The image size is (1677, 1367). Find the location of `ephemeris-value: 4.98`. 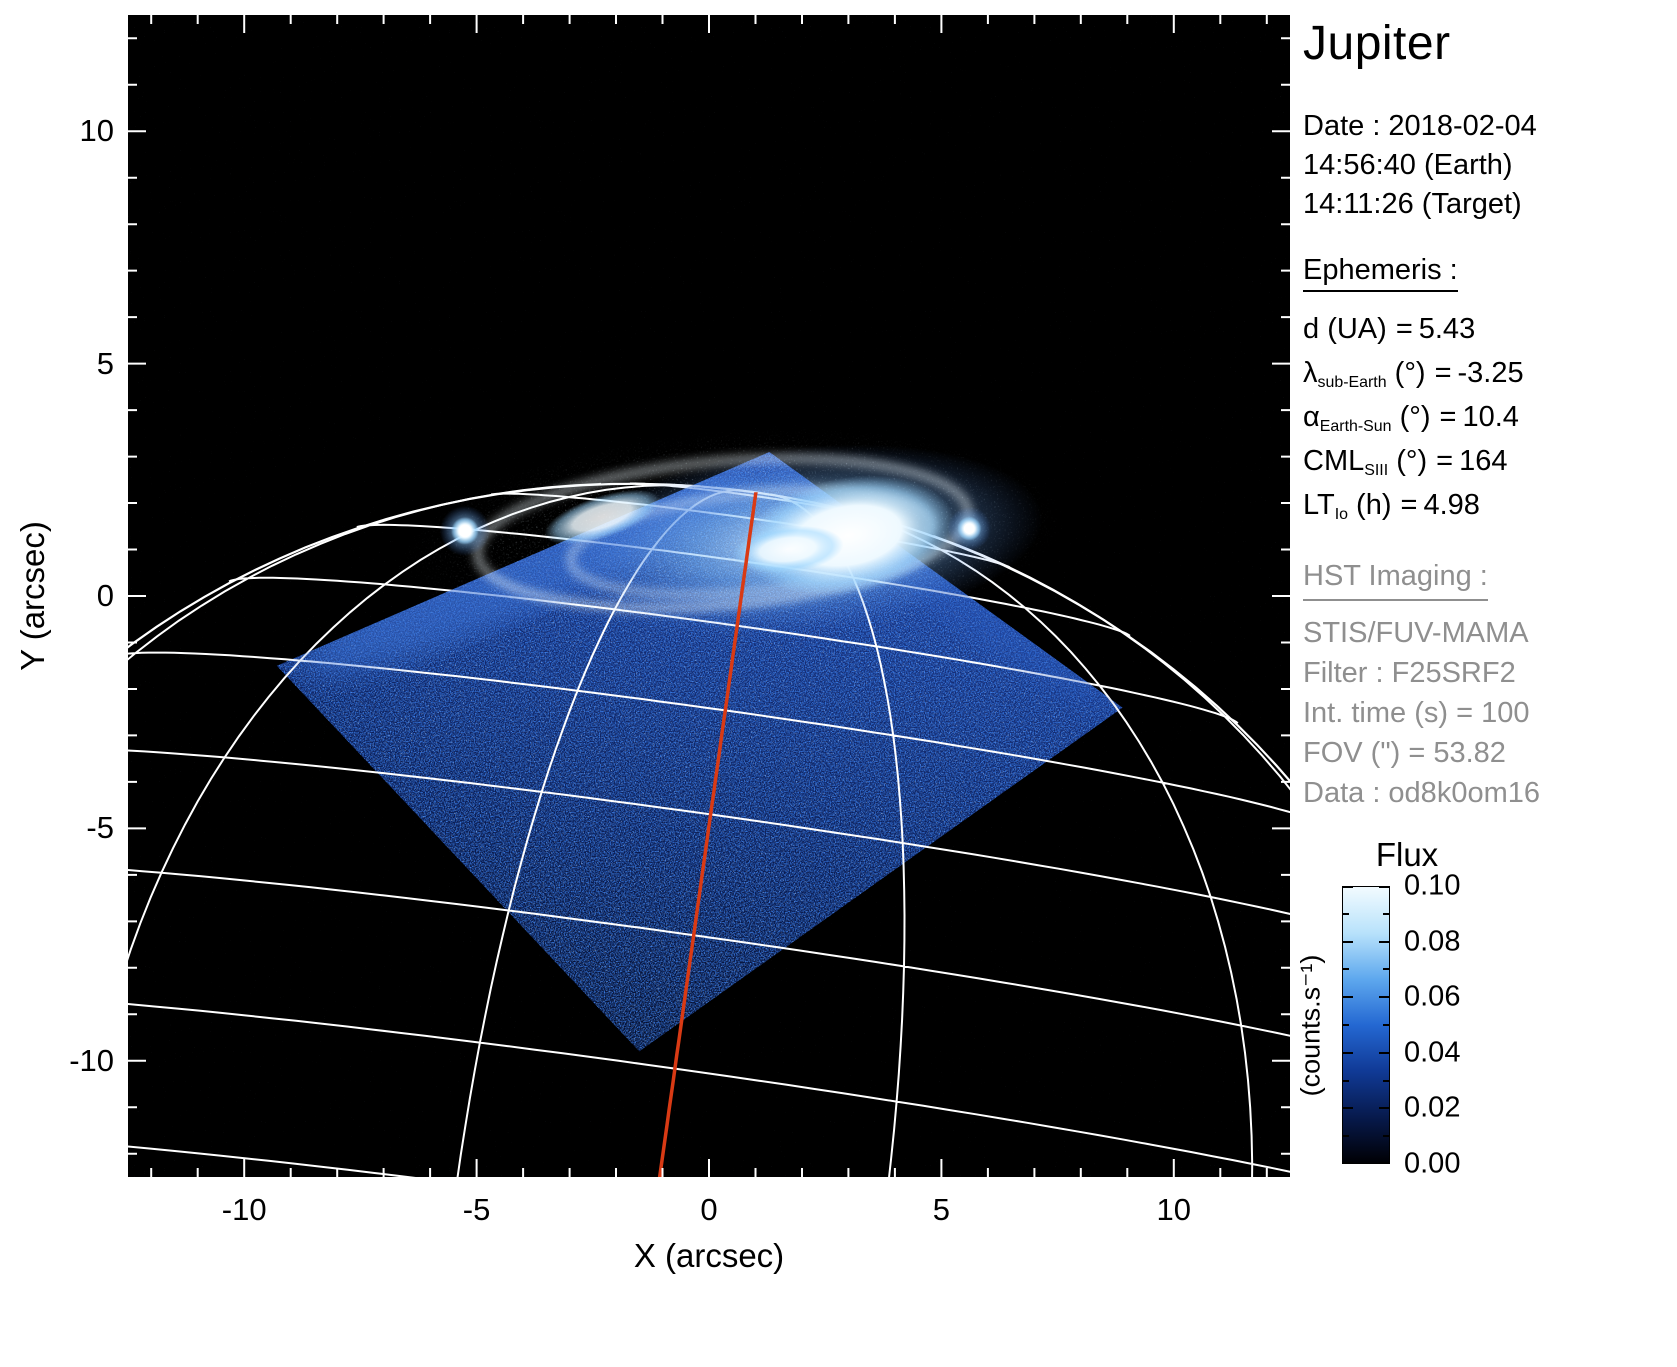

ephemeris-value: 4.98 is located at coordinates (1451, 505).